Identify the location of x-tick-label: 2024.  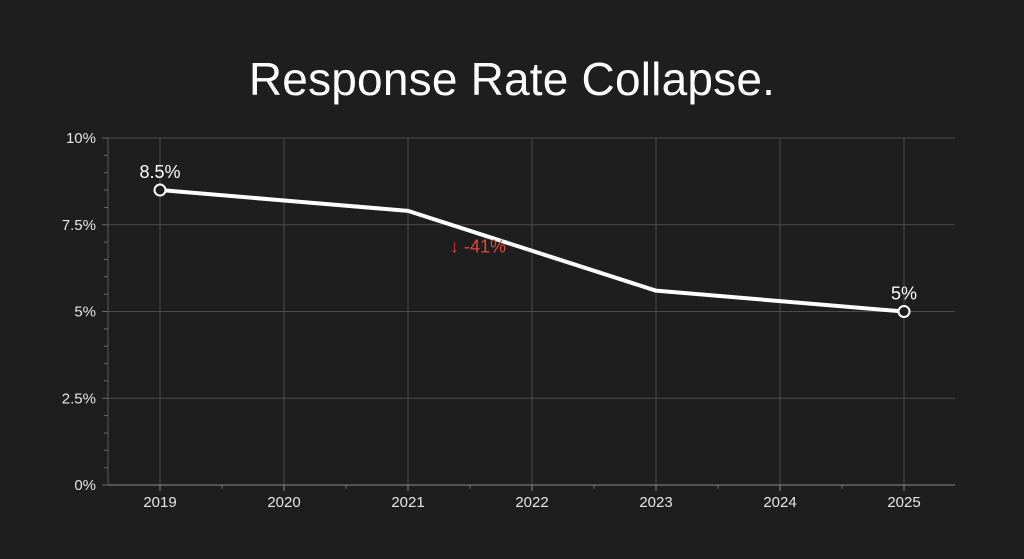
(779, 502).